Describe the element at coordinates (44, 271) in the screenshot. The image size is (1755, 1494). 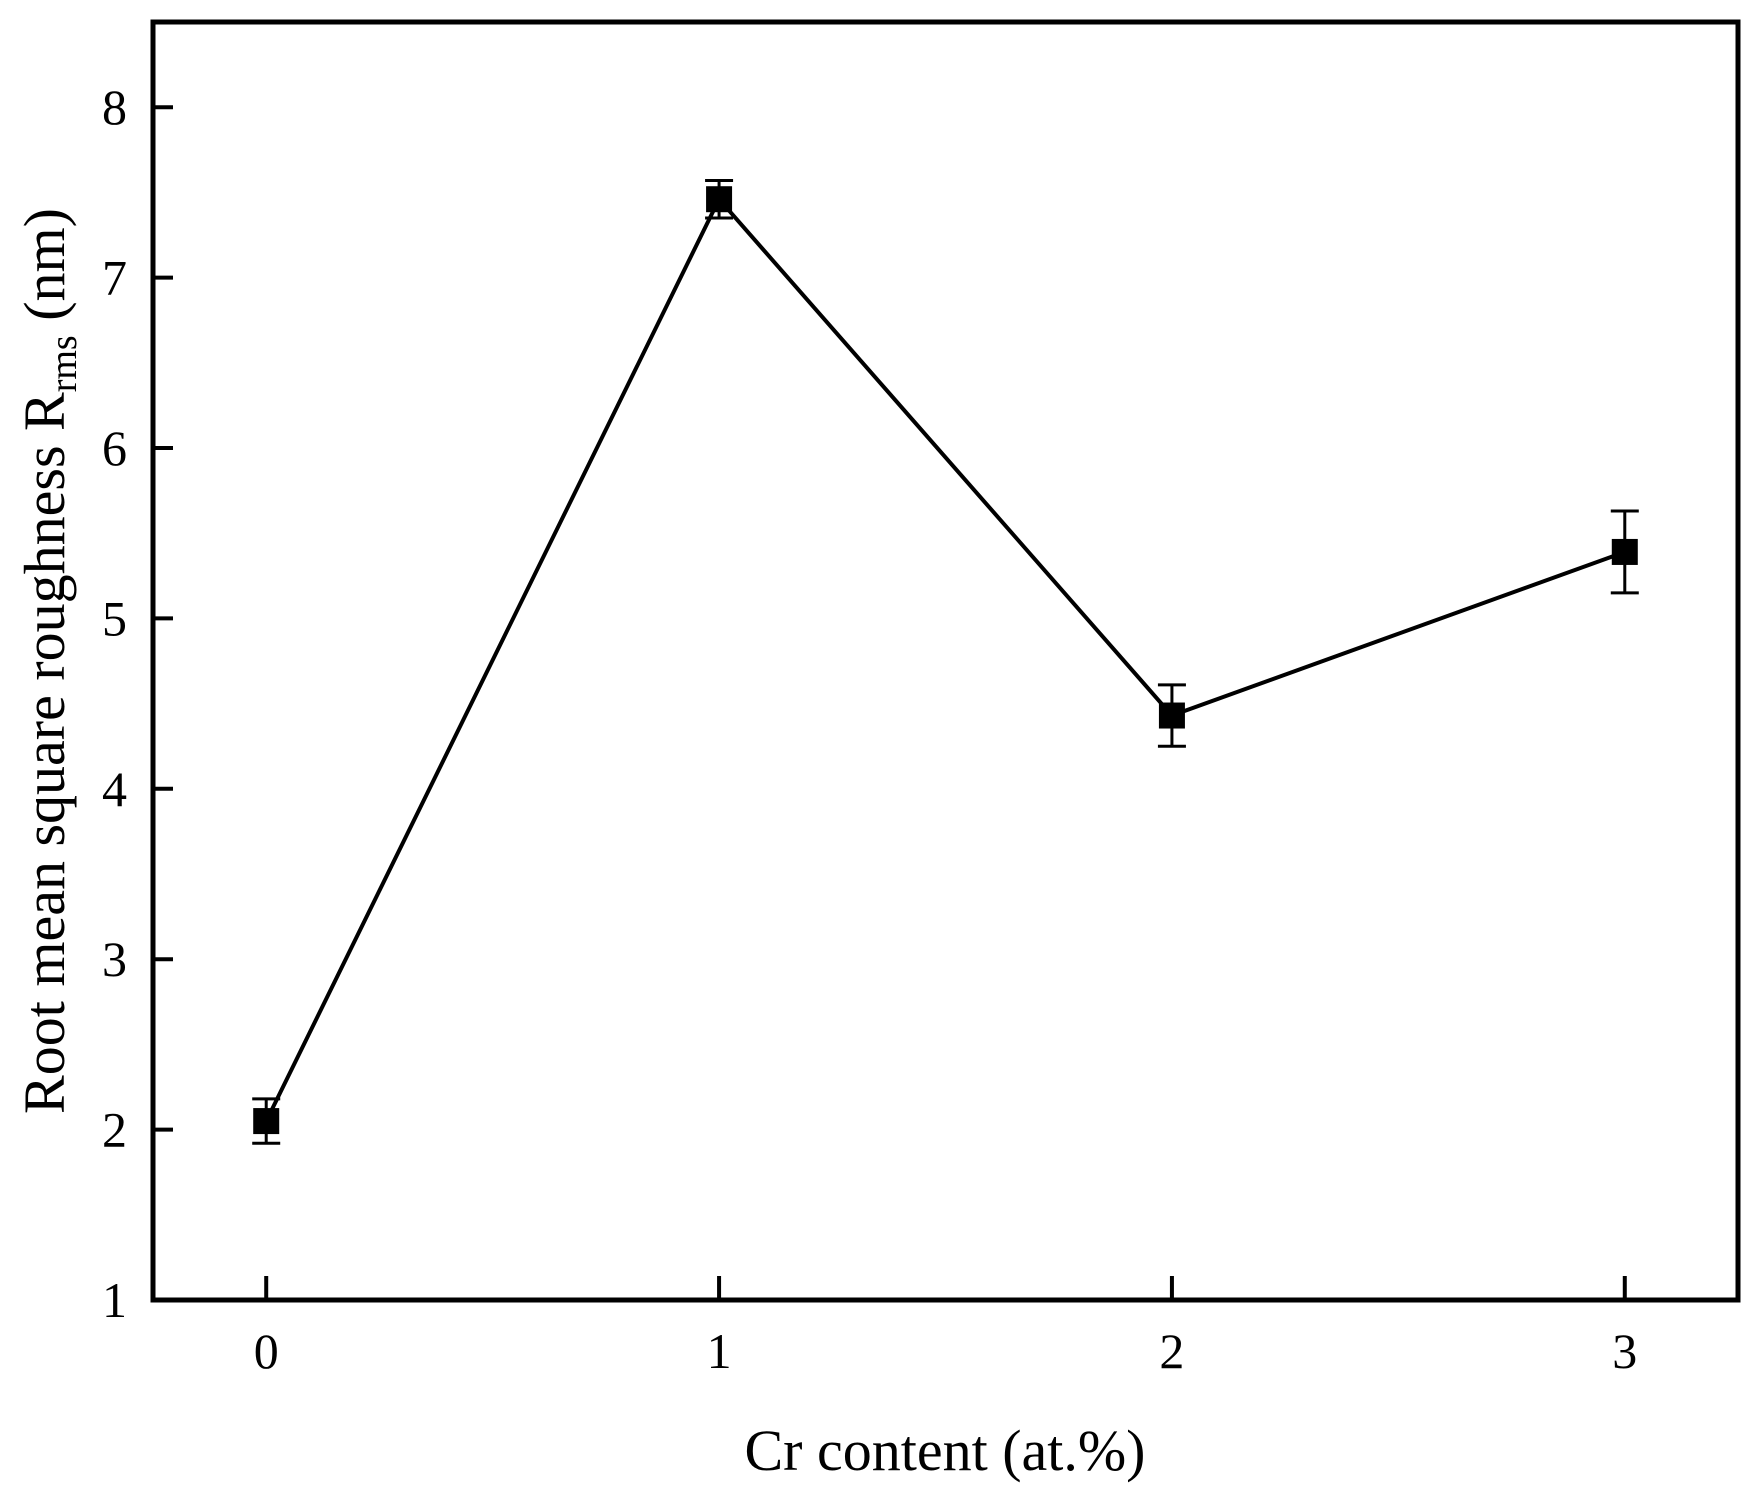
I see `y-axis-label-unit: (nm)` at that location.